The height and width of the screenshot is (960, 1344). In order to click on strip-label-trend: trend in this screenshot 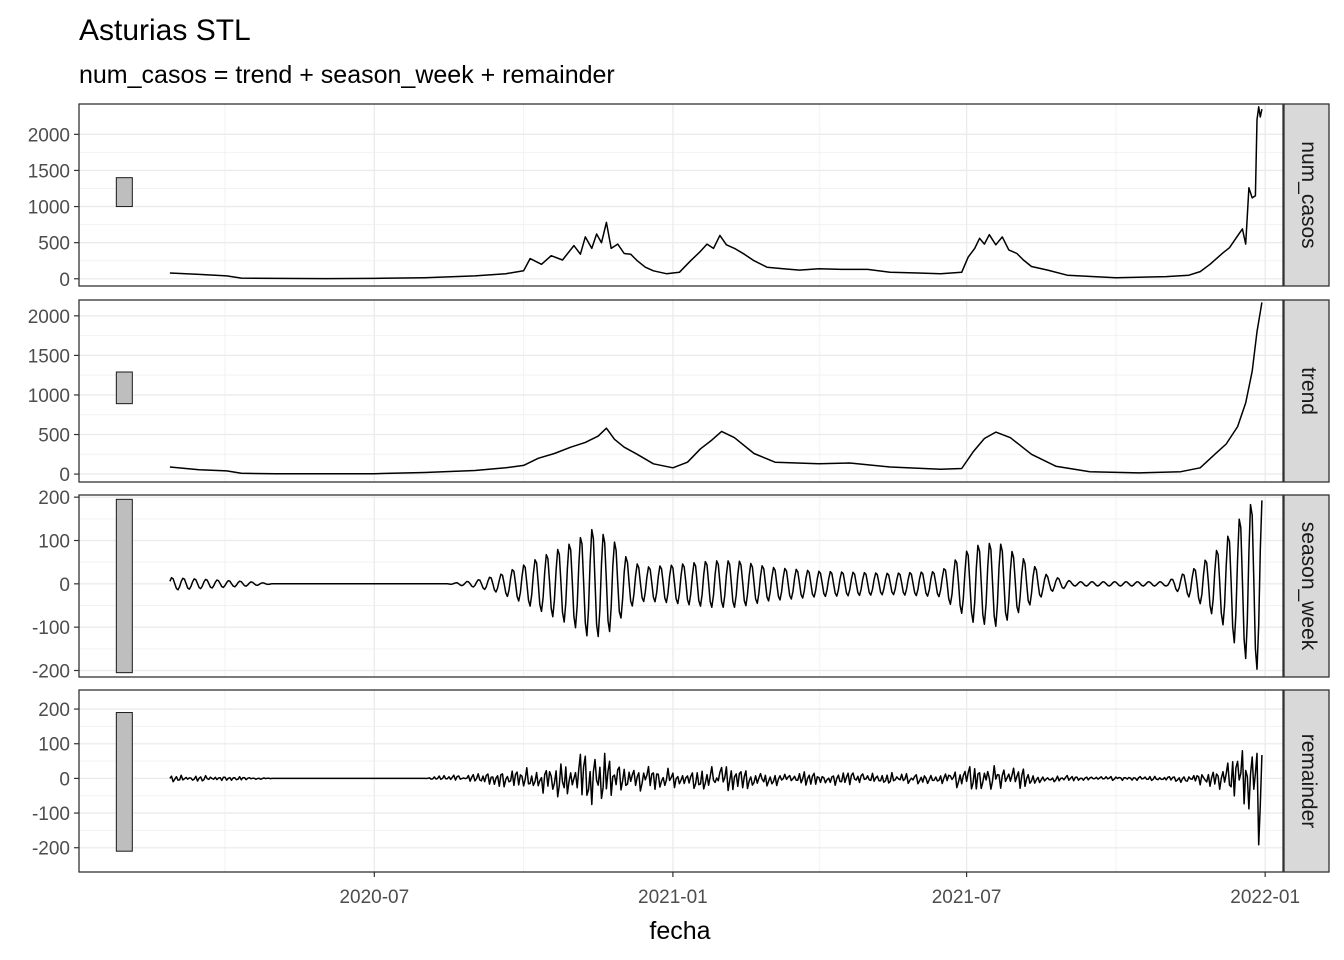, I will do `click(1308, 391)`.